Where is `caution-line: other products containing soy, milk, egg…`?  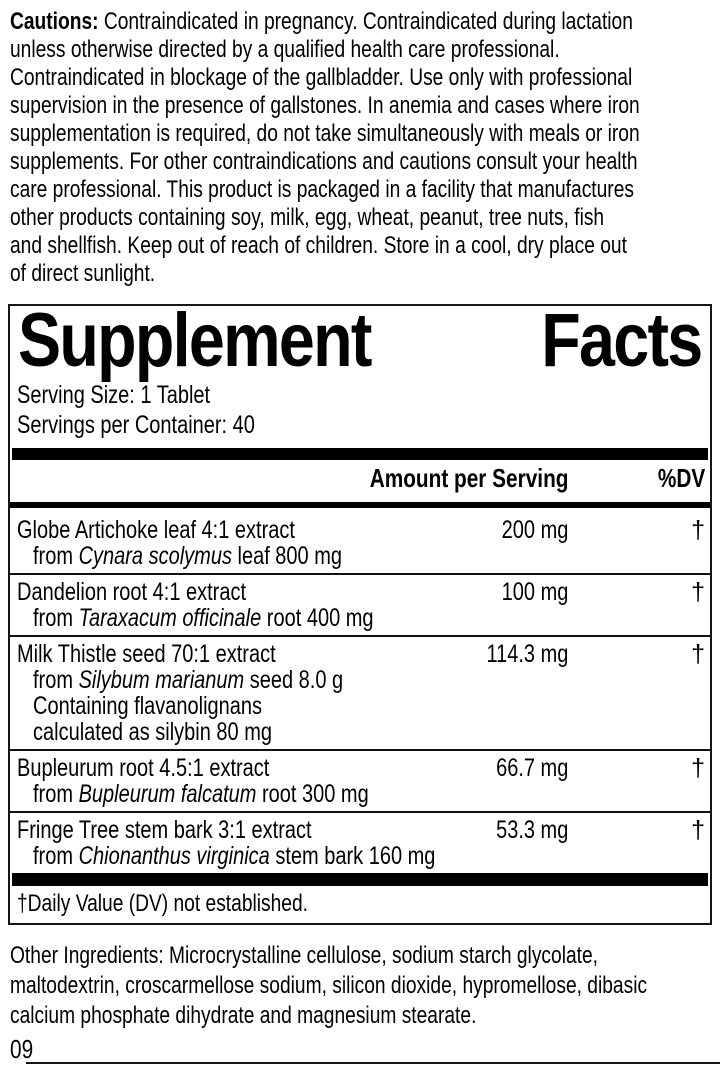
caution-line: other products containing soy, milk, egg… is located at coordinates (307, 217).